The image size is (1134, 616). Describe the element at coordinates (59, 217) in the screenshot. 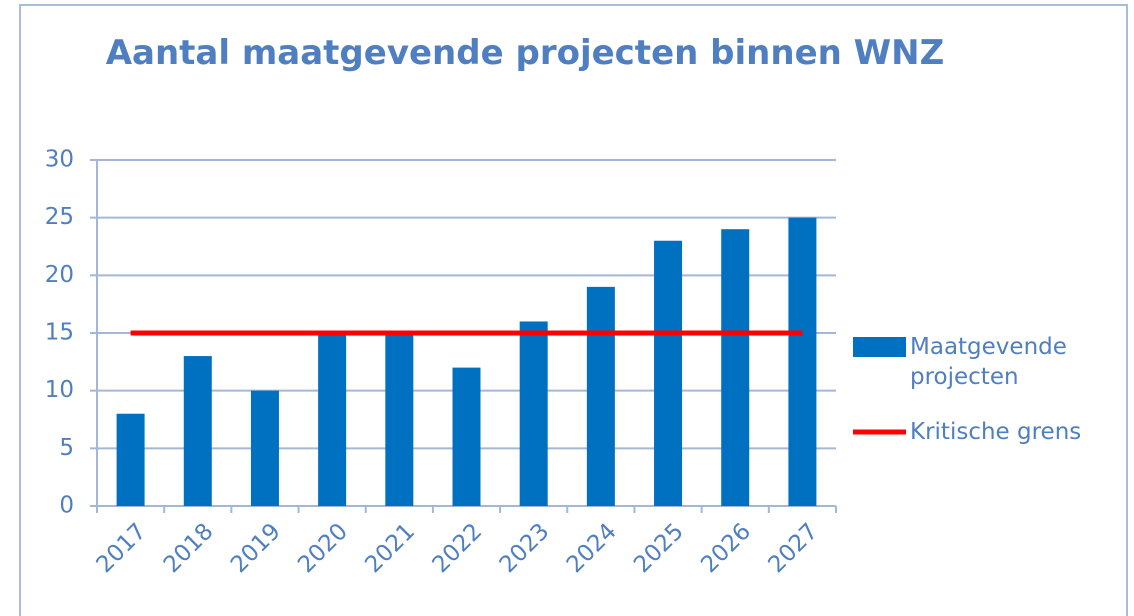

I see `y-tick-label: 25` at that location.